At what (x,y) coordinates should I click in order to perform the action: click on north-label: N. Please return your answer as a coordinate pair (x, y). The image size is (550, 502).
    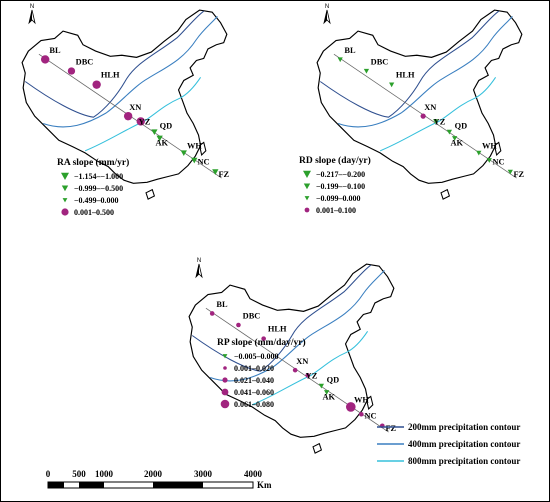
    Looking at the image, I should click on (199, 261).